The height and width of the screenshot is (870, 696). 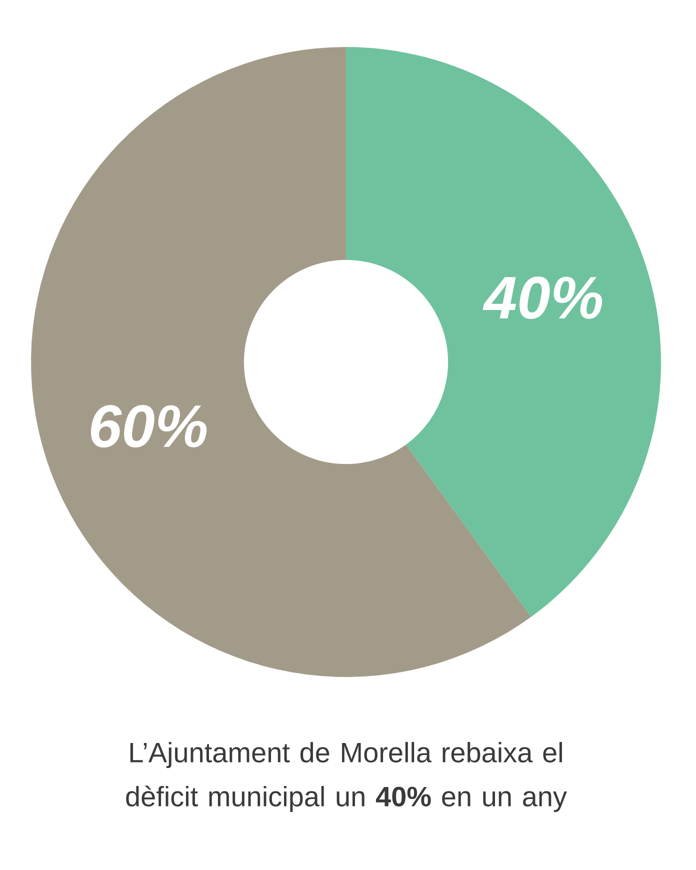 What do you see at coordinates (542, 297) in the screenshot?
I see `data-label: 40%` at bounding box center [542, 297].